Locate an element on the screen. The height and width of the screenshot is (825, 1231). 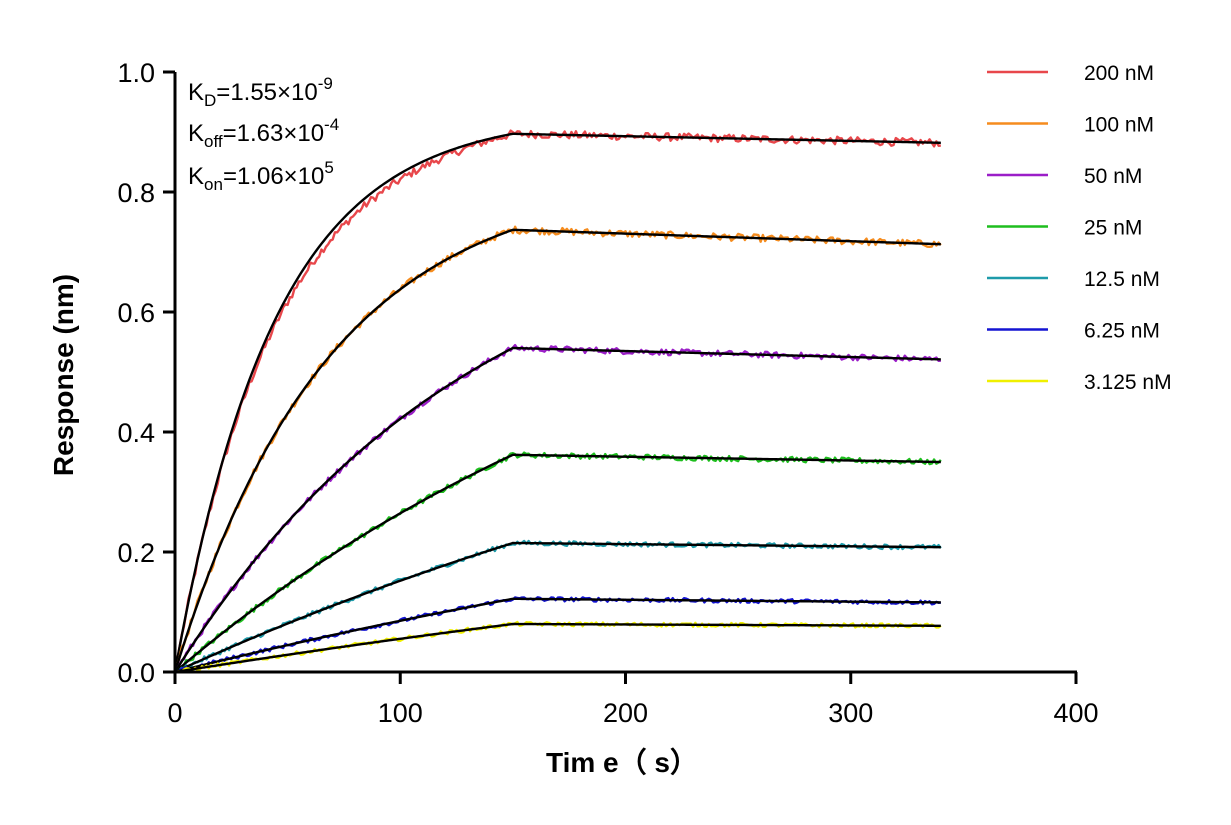
legend-label: 3.125 nM is located at coordinates (1128, 382).